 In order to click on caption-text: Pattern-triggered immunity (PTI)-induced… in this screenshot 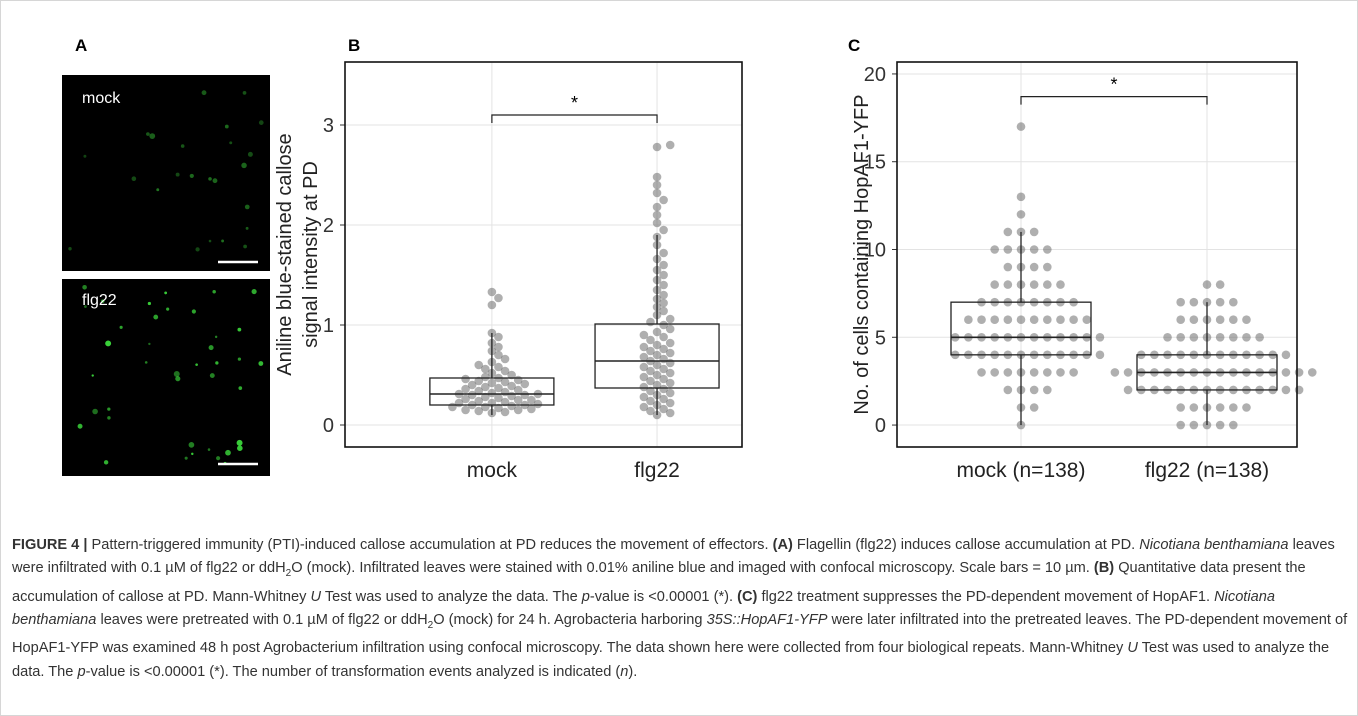, I will do `click(430, 545)`.